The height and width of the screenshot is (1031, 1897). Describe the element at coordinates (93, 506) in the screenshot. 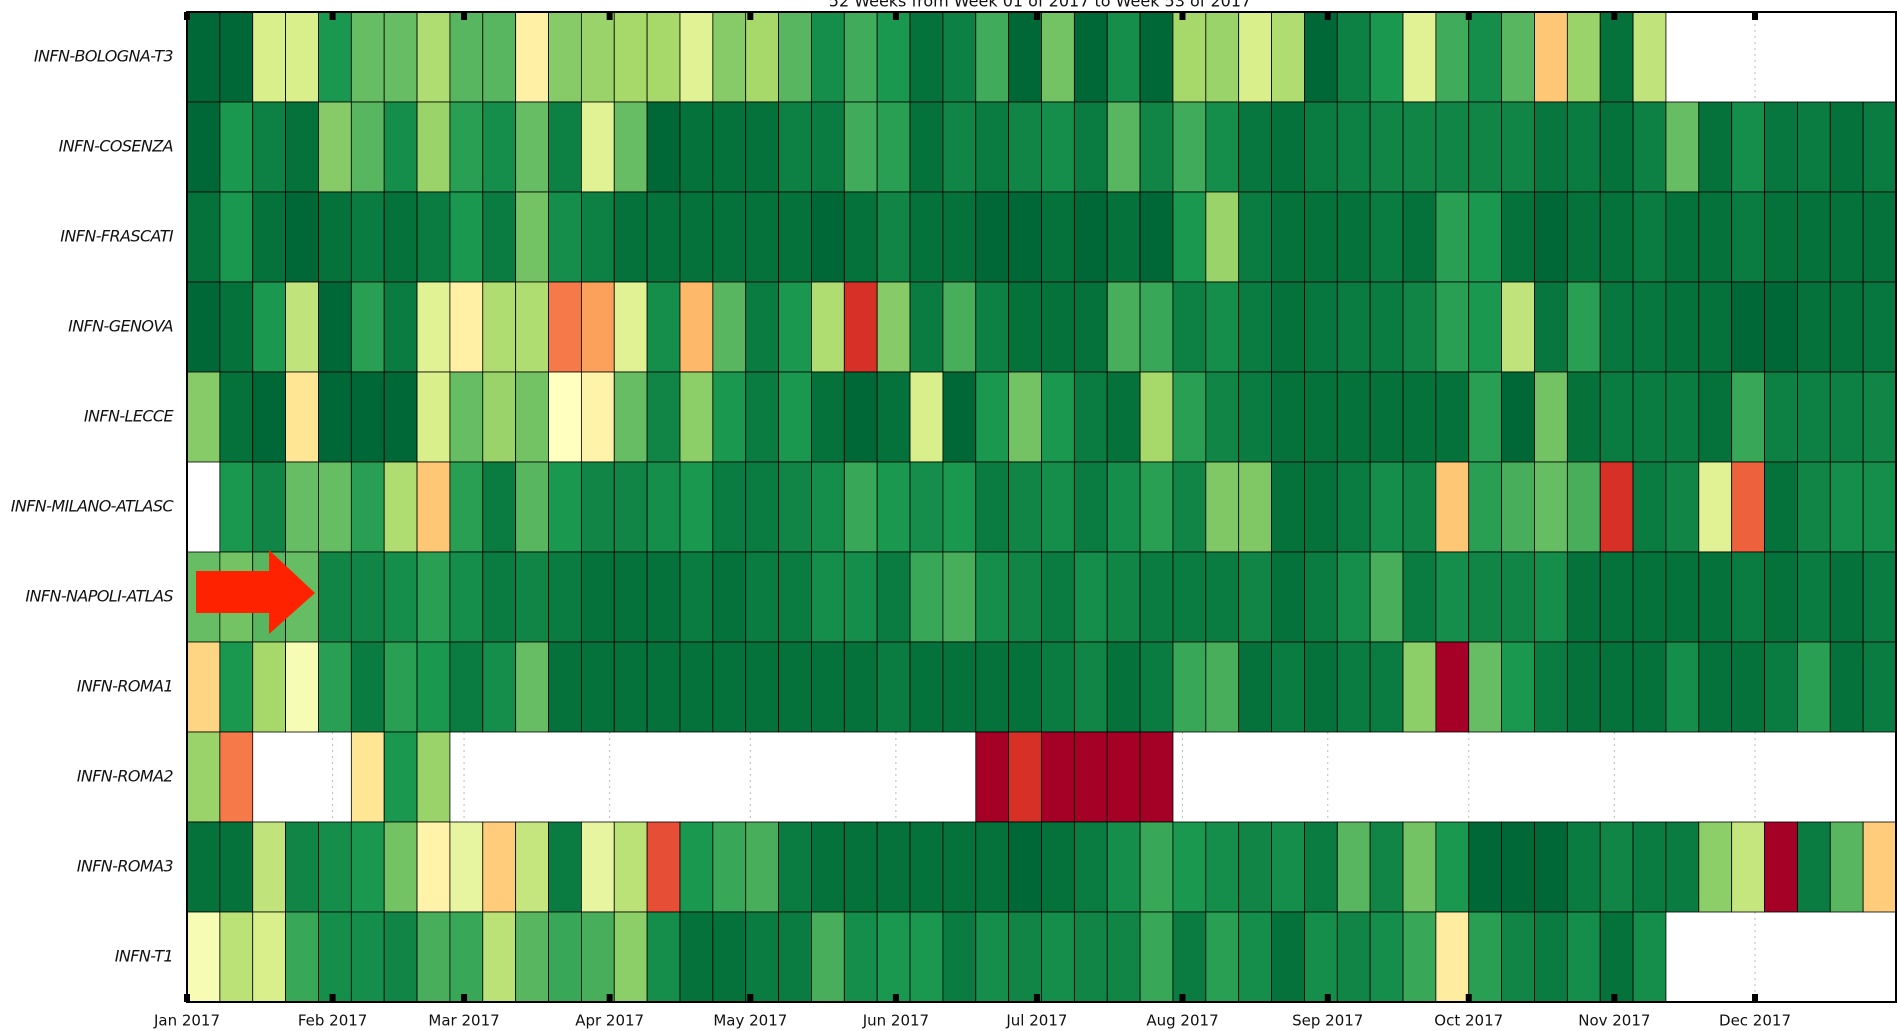

I see `y-tick-label: INFN-MILANO-ATLASC` at that location.